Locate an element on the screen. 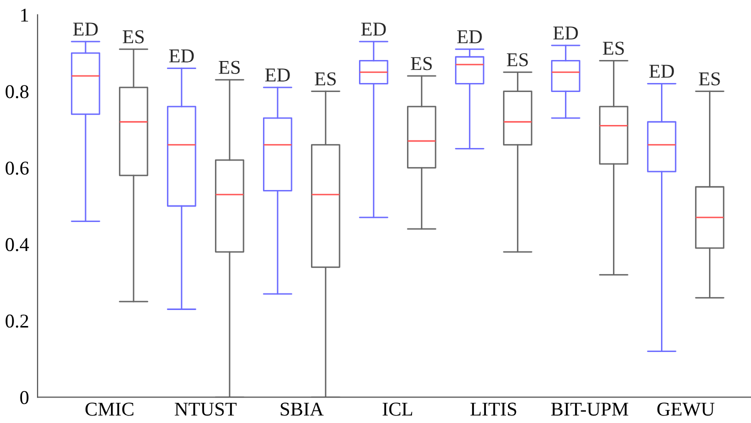 This screenshot has width=751, height=423. series-label: ED is located at coordinates (469, 37).